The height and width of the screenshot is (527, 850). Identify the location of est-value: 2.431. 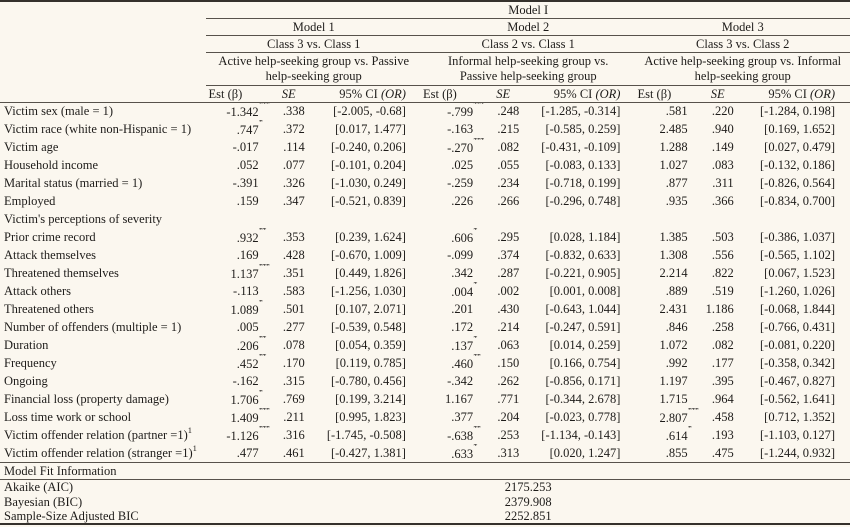
(666, 309).